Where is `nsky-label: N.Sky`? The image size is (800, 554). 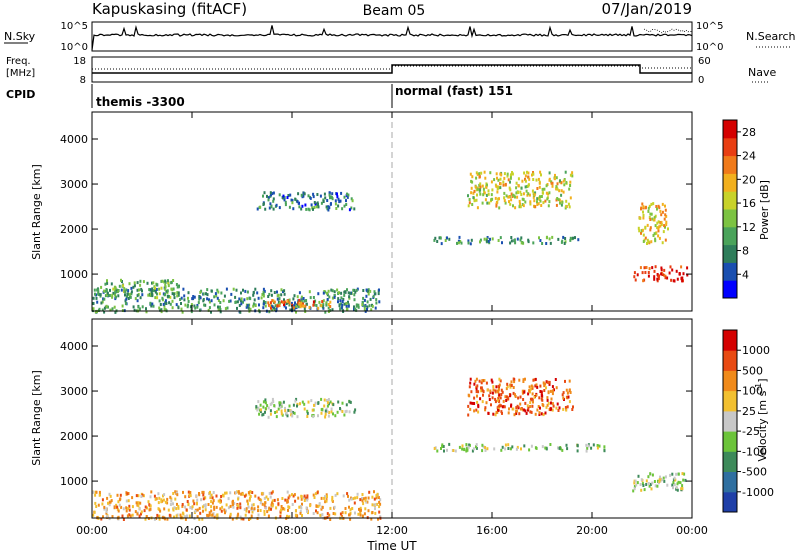 nsky-label: N.Sky is located at coordinates (20, 36).